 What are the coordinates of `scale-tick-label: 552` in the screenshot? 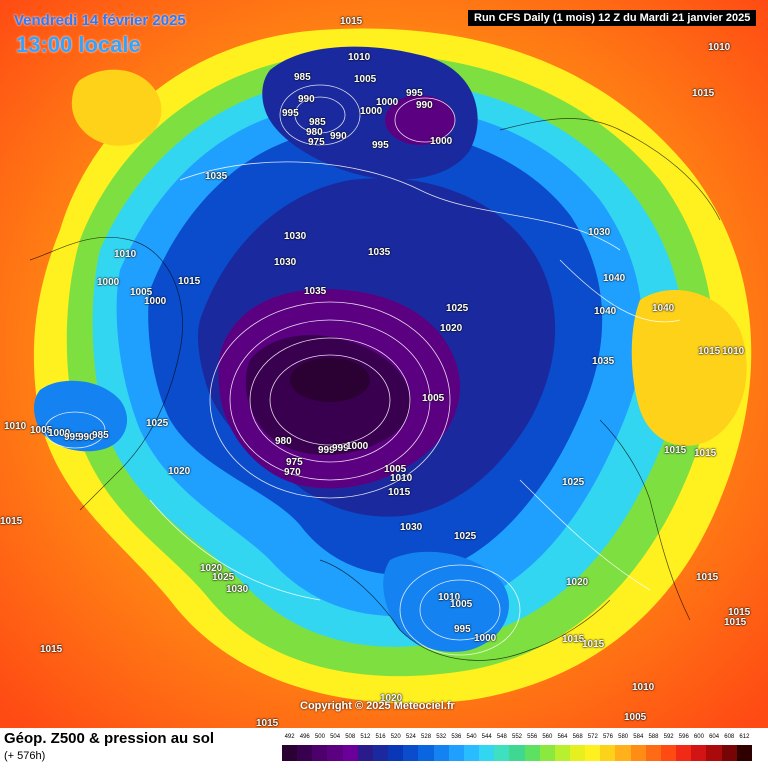 It's located at (517, 737).